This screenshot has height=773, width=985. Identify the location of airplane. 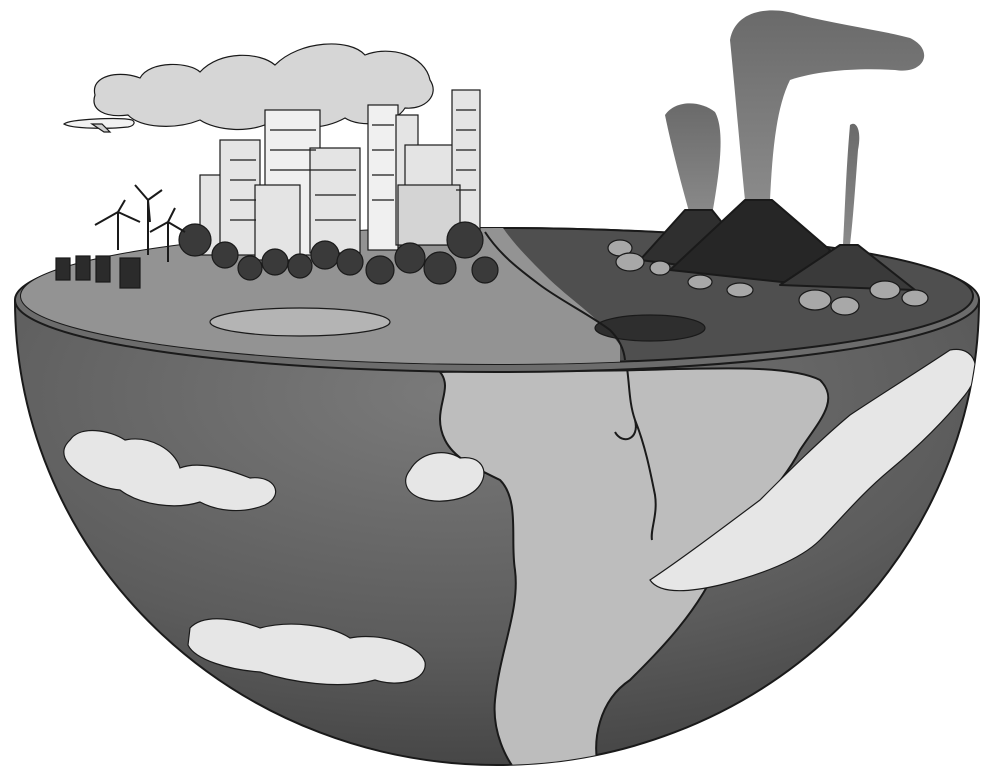
(98, 125).